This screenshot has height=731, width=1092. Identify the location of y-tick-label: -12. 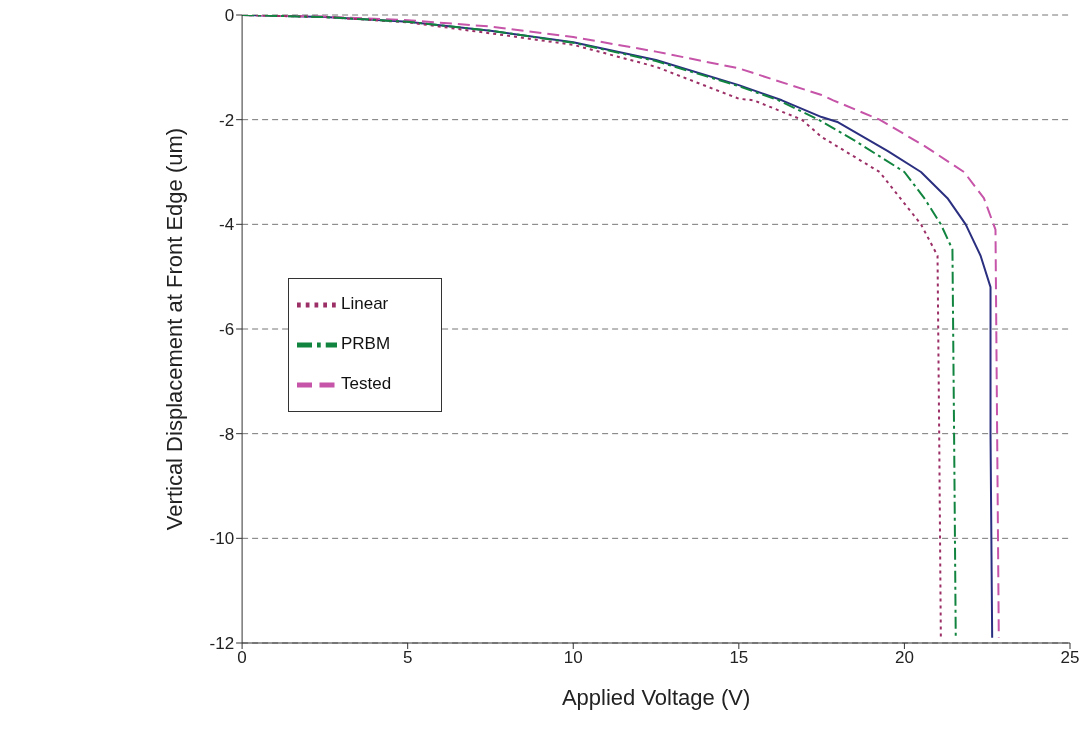
(222, 644).